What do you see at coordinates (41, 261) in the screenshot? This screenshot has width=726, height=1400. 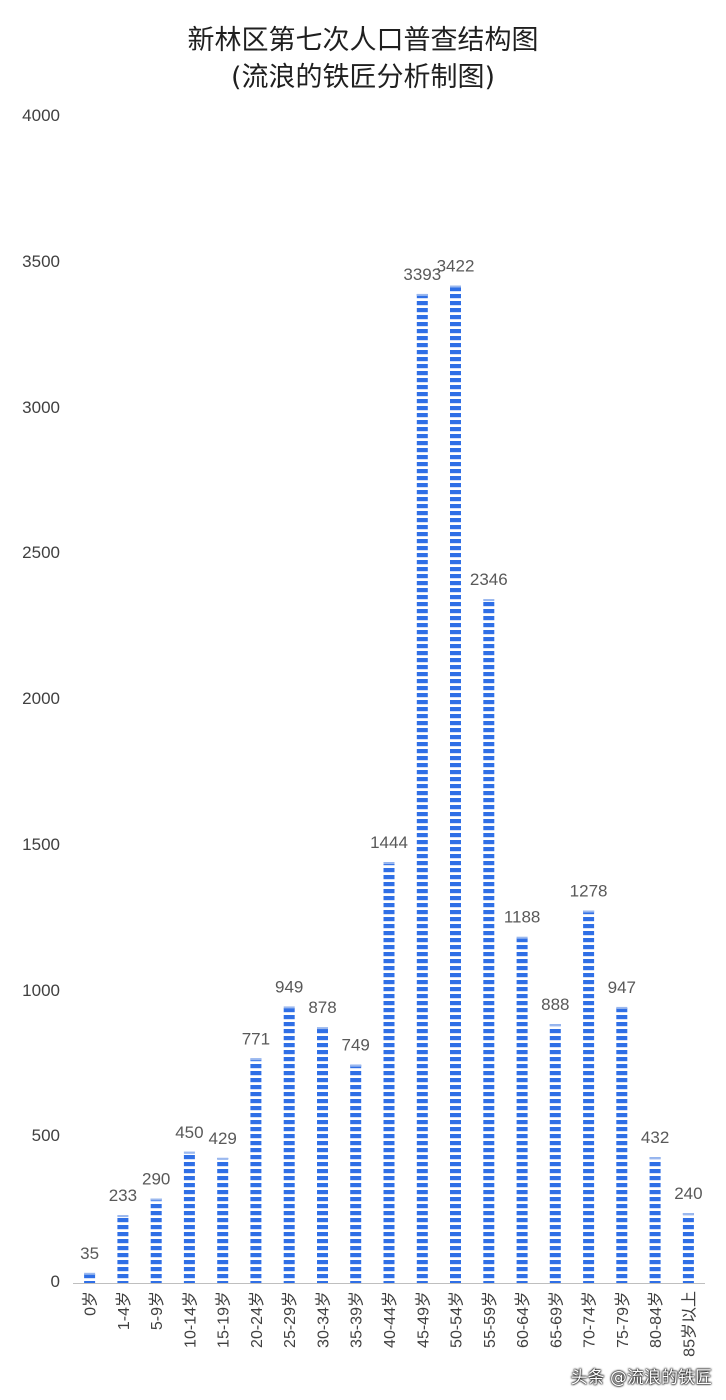 I see `y-tick-label: 3500` at bounding box center [41, 261].